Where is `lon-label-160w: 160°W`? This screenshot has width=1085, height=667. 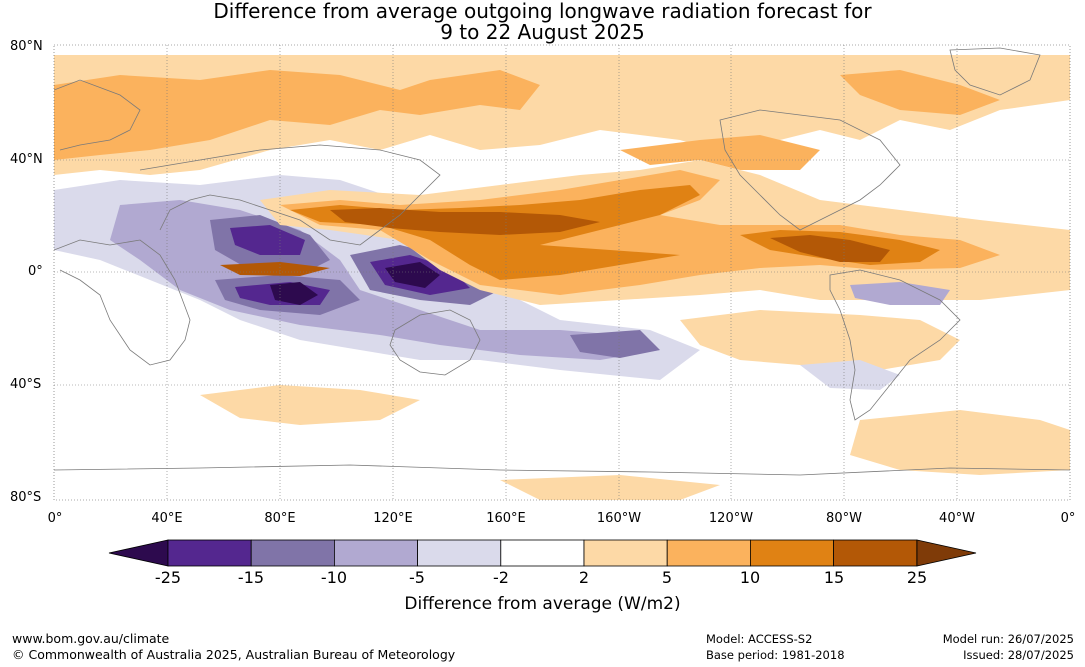 lon-label-160w: 160°W is located at coordinates (619, 518).